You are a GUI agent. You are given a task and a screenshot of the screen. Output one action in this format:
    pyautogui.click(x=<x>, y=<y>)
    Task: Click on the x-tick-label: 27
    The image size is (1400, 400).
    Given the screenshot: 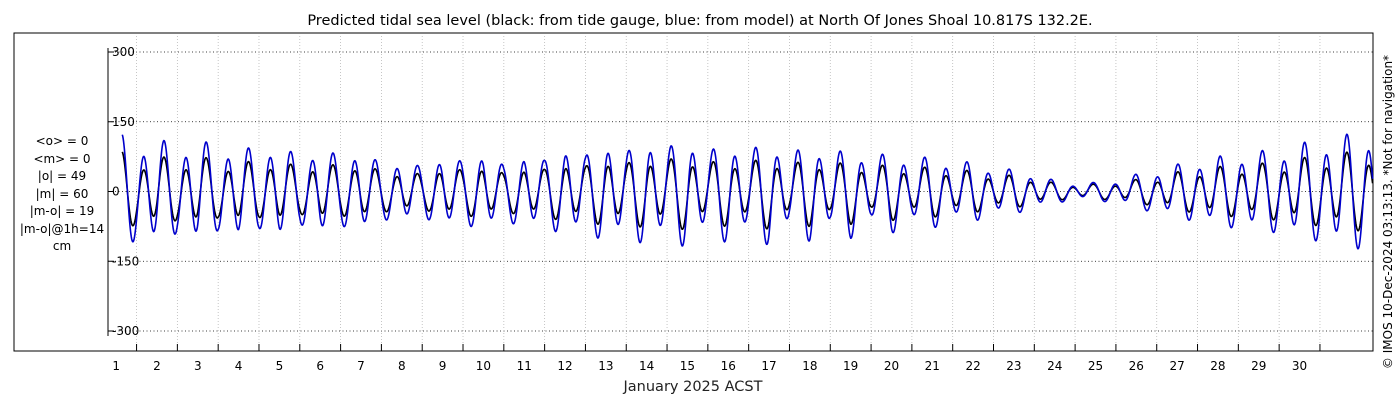 What is the action you would take?
    pyautogui.click(x=1176, y=366)
    